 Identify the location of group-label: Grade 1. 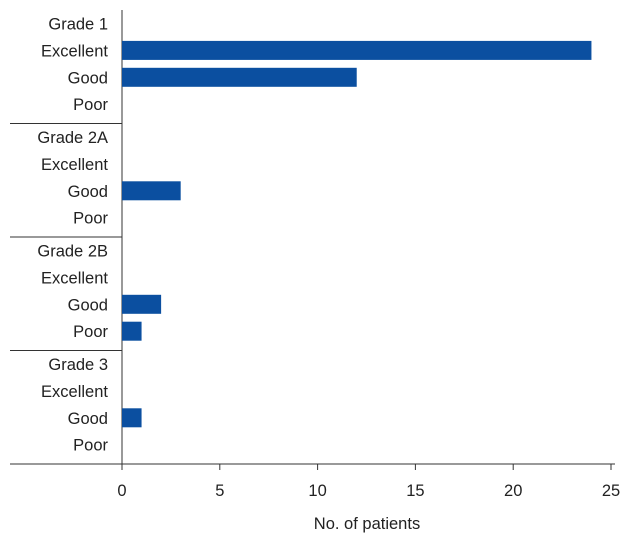
(78, 25).